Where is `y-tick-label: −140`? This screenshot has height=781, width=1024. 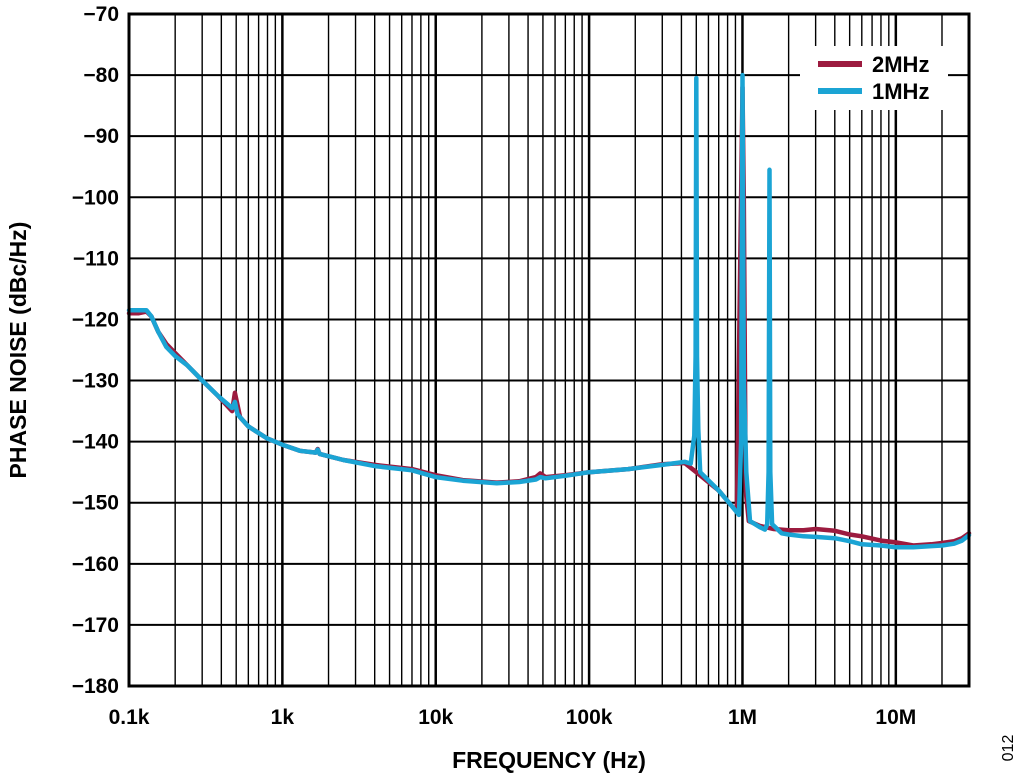 y-tick-label: −140 is located at coordinates (95, 442).